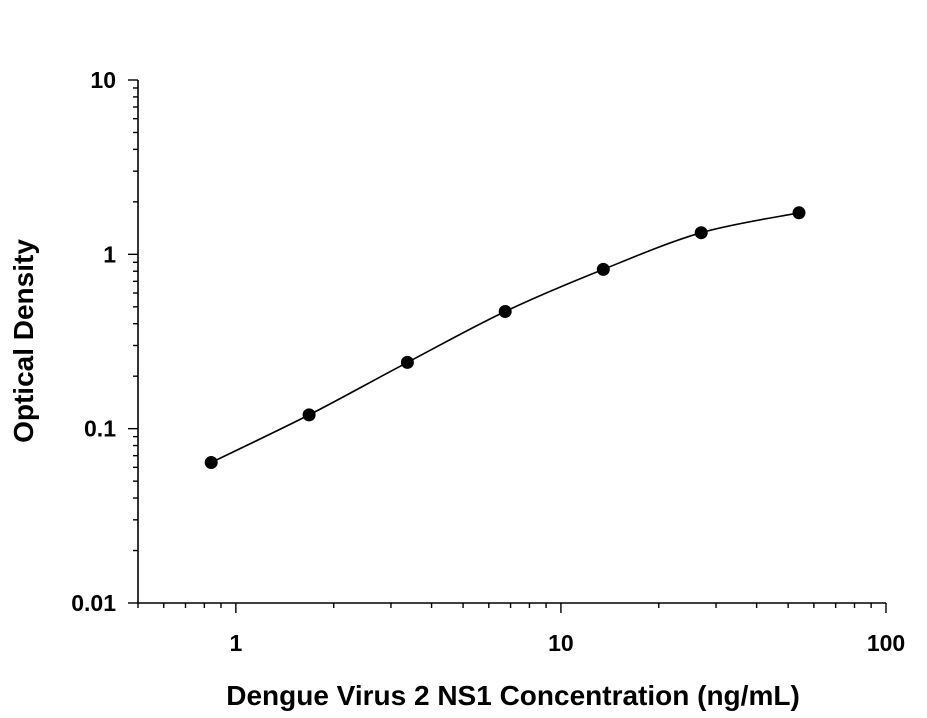  I want to click on x-tick-label: 1, so click(235, 643).